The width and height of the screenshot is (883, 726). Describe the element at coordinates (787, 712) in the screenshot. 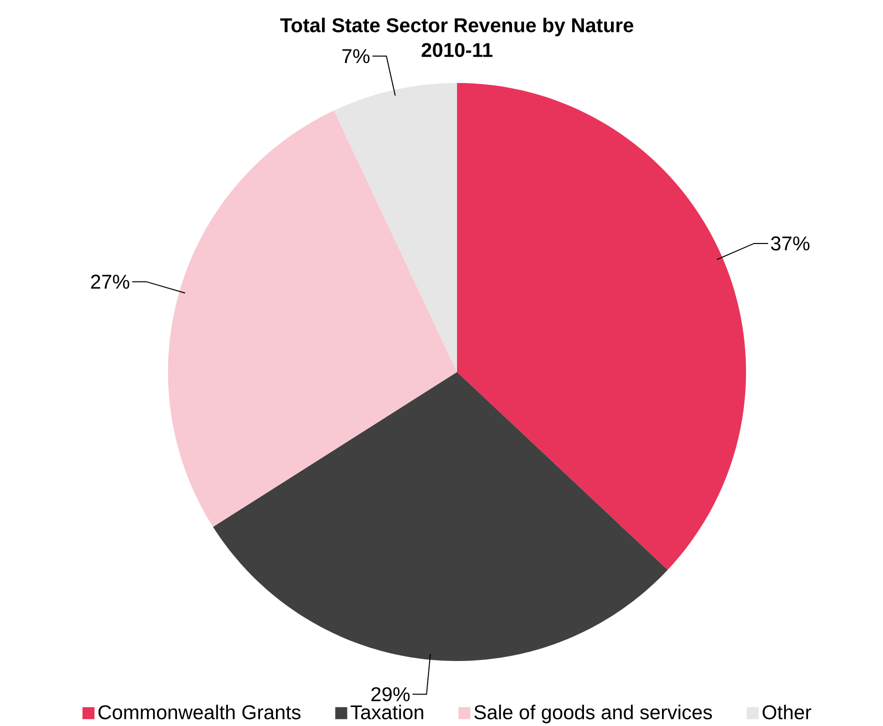

I see `legend-label: Other` at that location.